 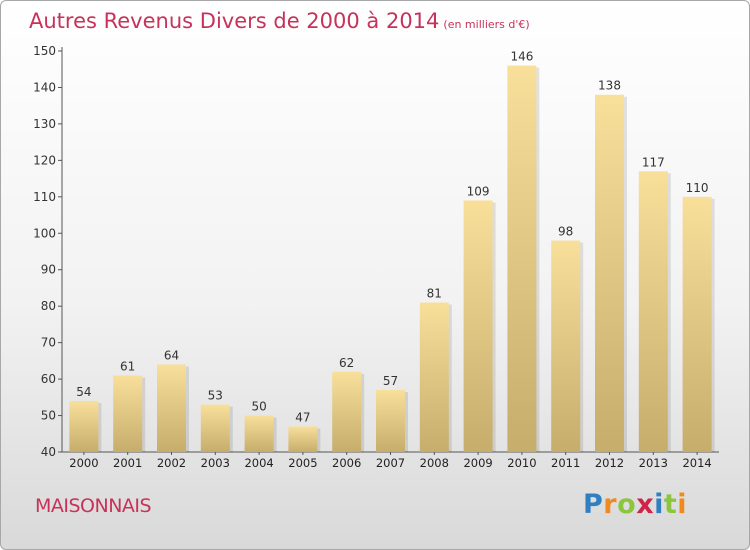 What do you see at coordinates (258, 463) in the screenshot?
I see `x-tick-label-2004: 2004` at bounding box center [258, 463].